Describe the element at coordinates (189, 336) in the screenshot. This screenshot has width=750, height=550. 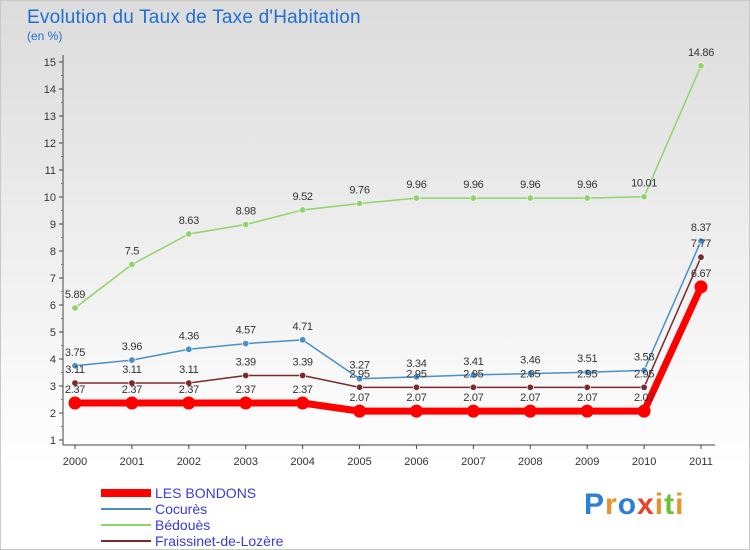
I see `data-label: 4.36` at that location.